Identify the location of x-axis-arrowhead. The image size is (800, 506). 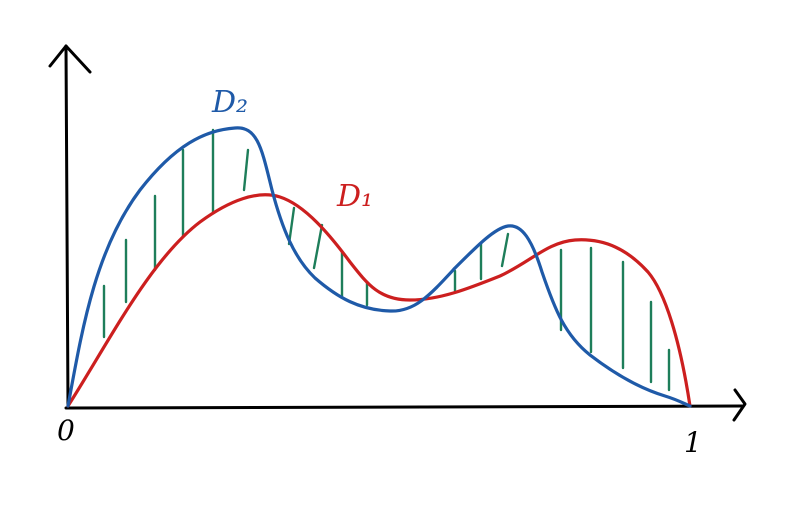
(739, 405).